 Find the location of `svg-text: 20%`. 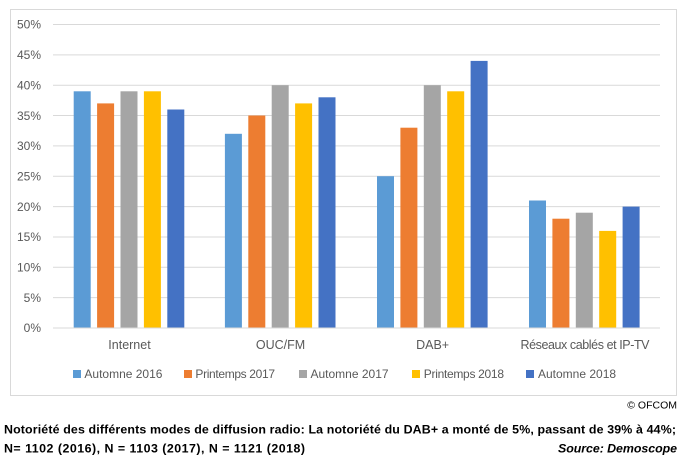

svg-text: 20% is located at coordinates (29, 207).